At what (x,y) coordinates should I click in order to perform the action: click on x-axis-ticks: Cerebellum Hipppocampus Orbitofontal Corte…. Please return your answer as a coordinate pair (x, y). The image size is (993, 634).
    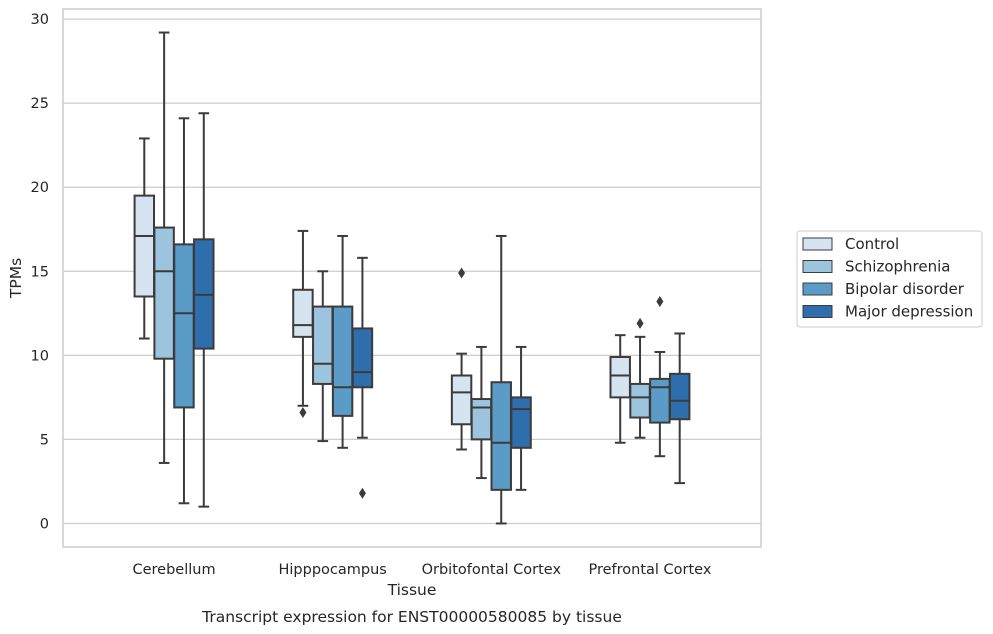
    Looking at the image, I should click on (421, 570).